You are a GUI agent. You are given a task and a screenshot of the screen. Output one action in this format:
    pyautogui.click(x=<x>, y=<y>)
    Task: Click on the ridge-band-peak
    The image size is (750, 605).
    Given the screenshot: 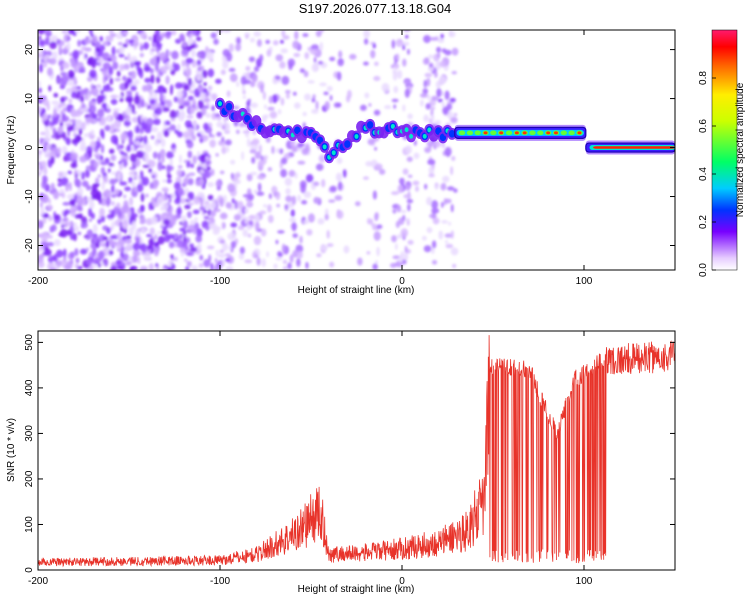 What is the action you would take?
    pyautogui.click(x=516, y=133)
    